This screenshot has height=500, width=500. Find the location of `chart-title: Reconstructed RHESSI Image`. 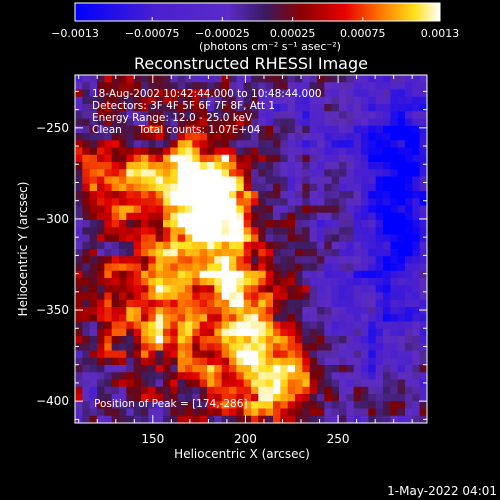

chart-title: Reconstructed RHESSI Image is located at coordinates (251, 63).